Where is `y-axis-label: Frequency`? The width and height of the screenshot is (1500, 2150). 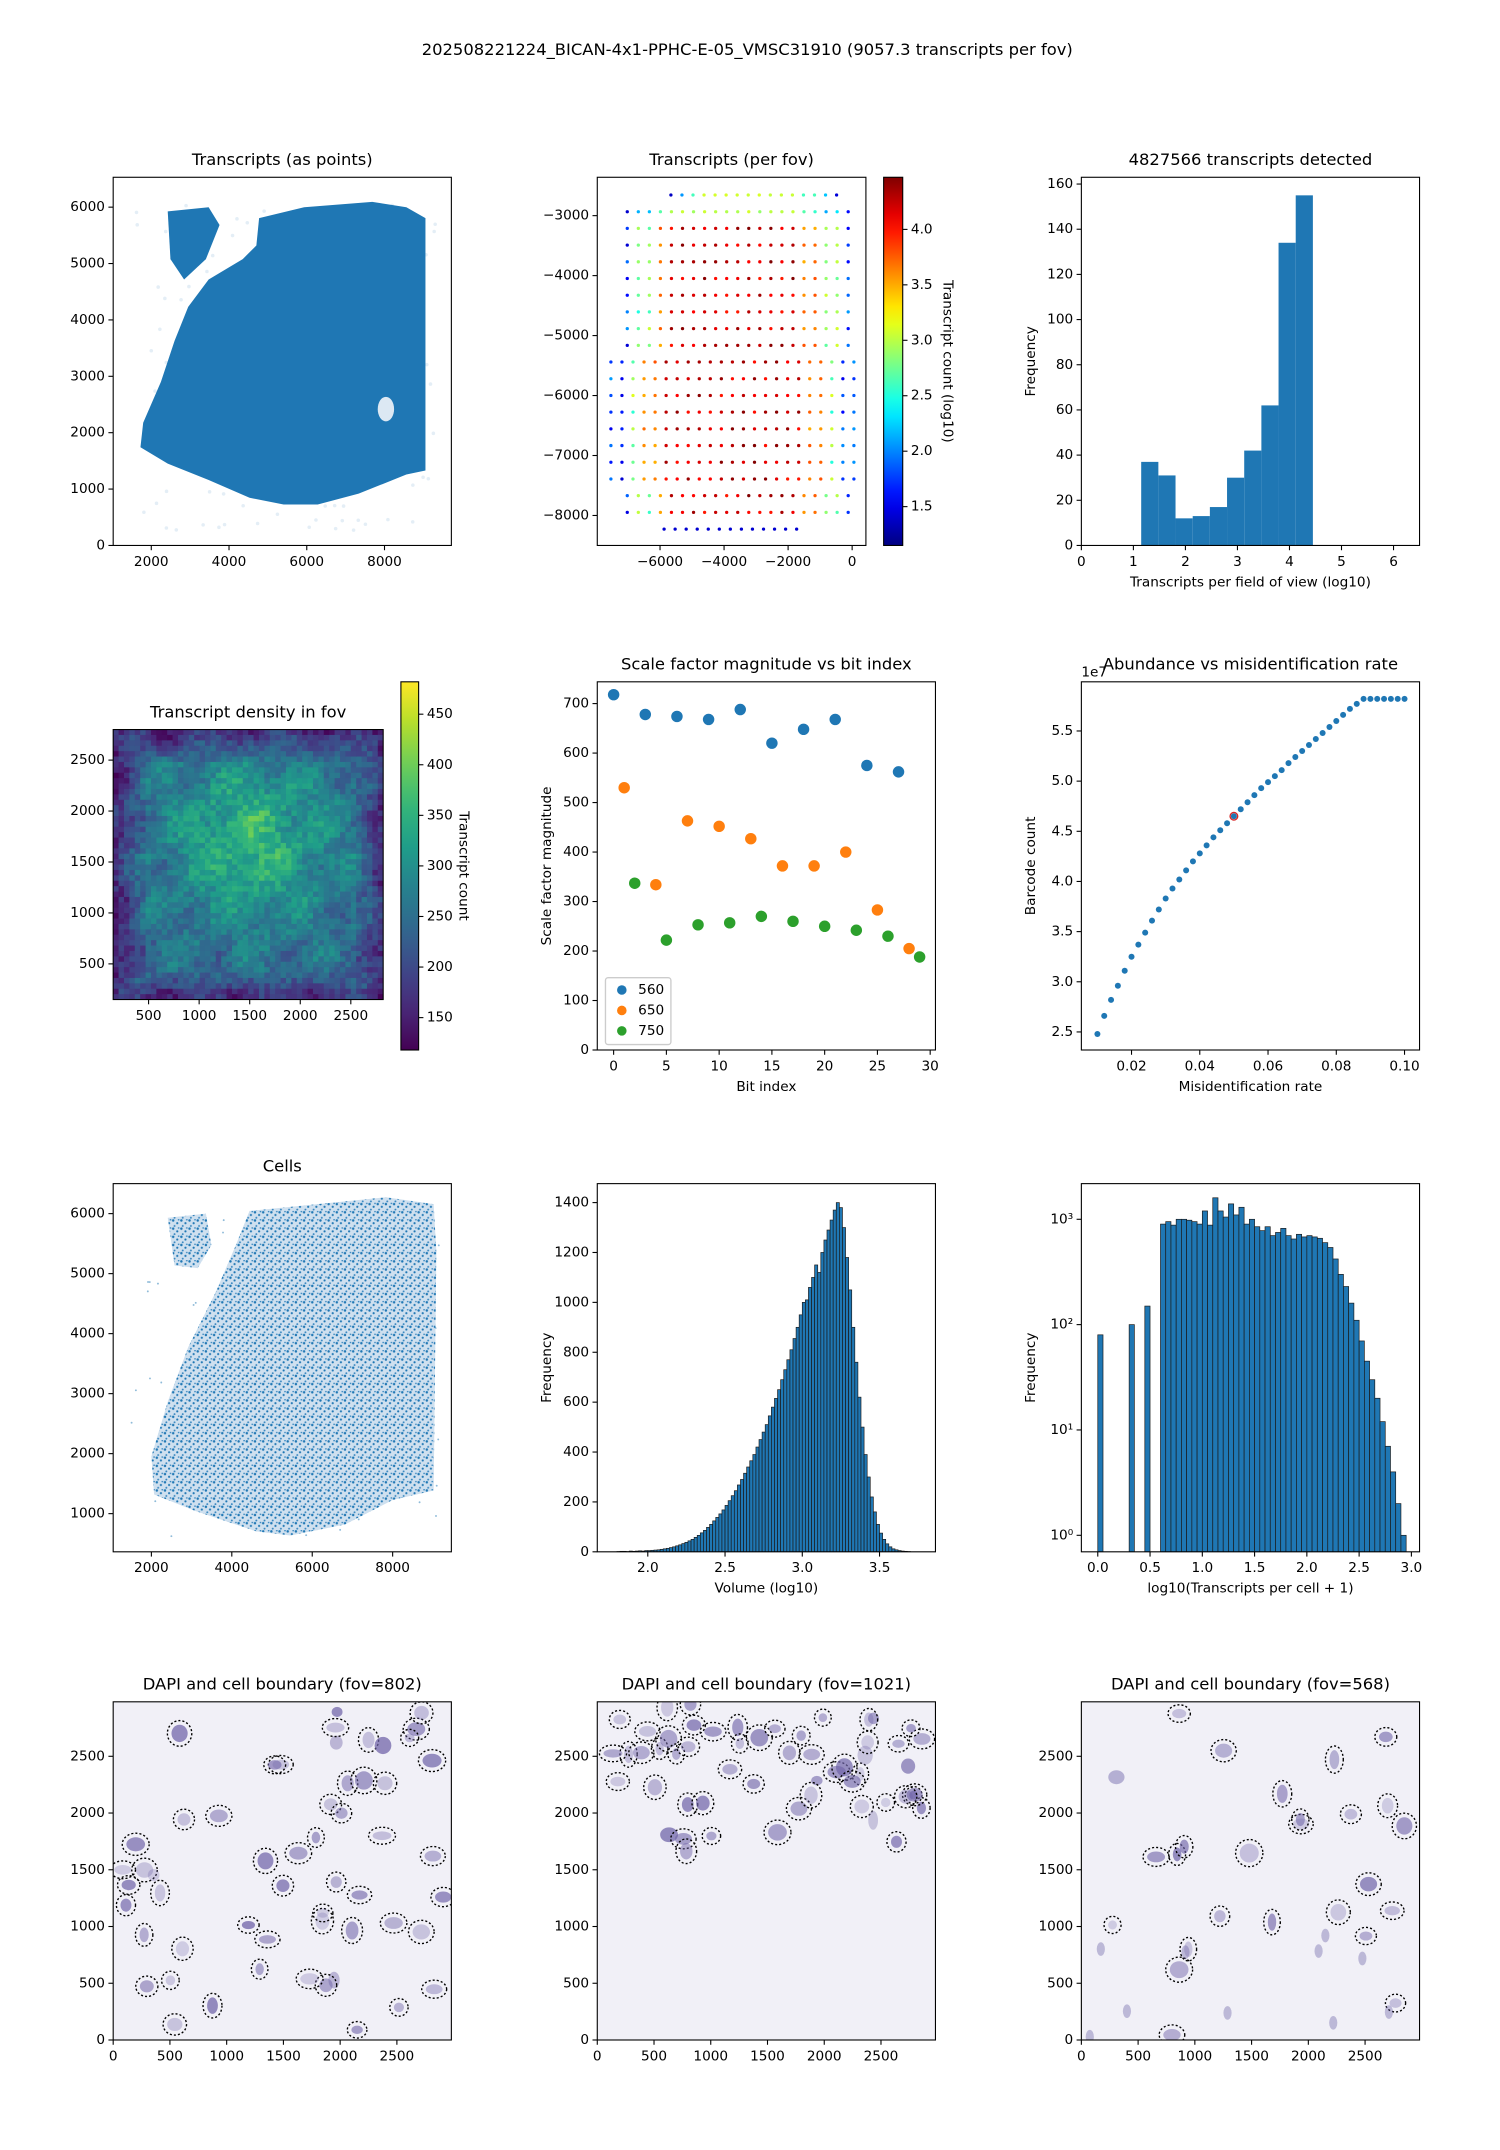 y-axis-label: Frequency is located at coordinates (547, 1368).